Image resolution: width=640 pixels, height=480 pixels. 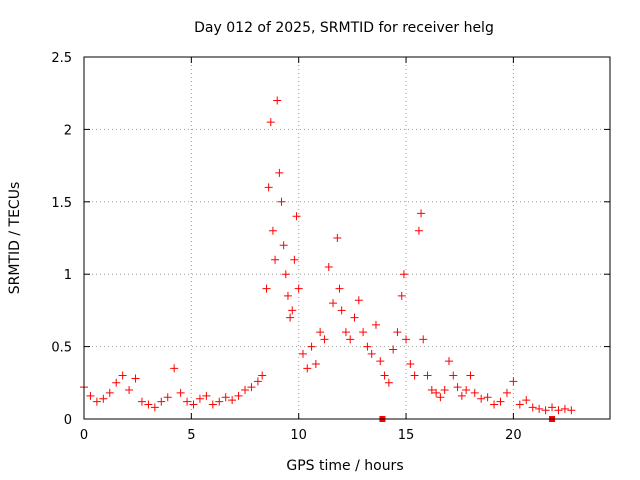 I want to click on y-tick-label: 1.5, so click(x=61, y=203).